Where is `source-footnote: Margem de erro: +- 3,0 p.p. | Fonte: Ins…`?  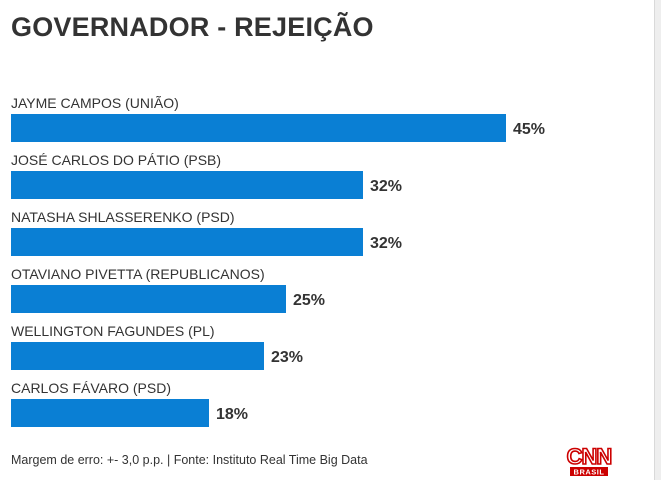
source-footnote: Margem de erro: +- 3,0 p.p. | Fonte: Ins… is located at coordinates (189, 460).